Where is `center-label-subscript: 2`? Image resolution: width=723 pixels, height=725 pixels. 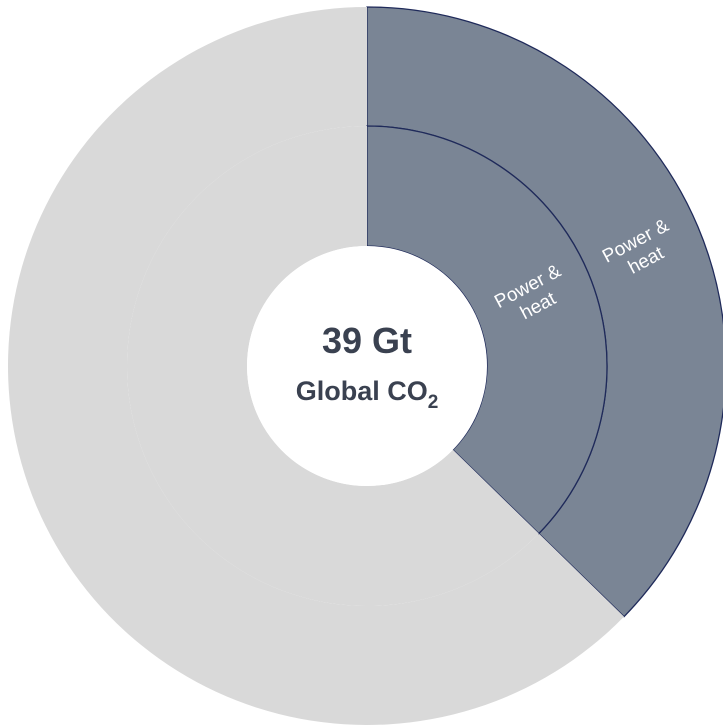 center-label-subscript: 2 is located at coordinates (433, 402).